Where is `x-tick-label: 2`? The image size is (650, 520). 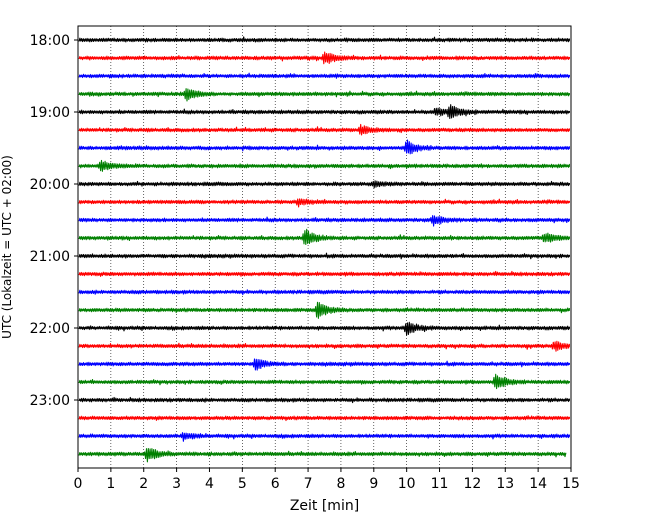
x-tick-label: 2 is located at coordinates (143, 484).